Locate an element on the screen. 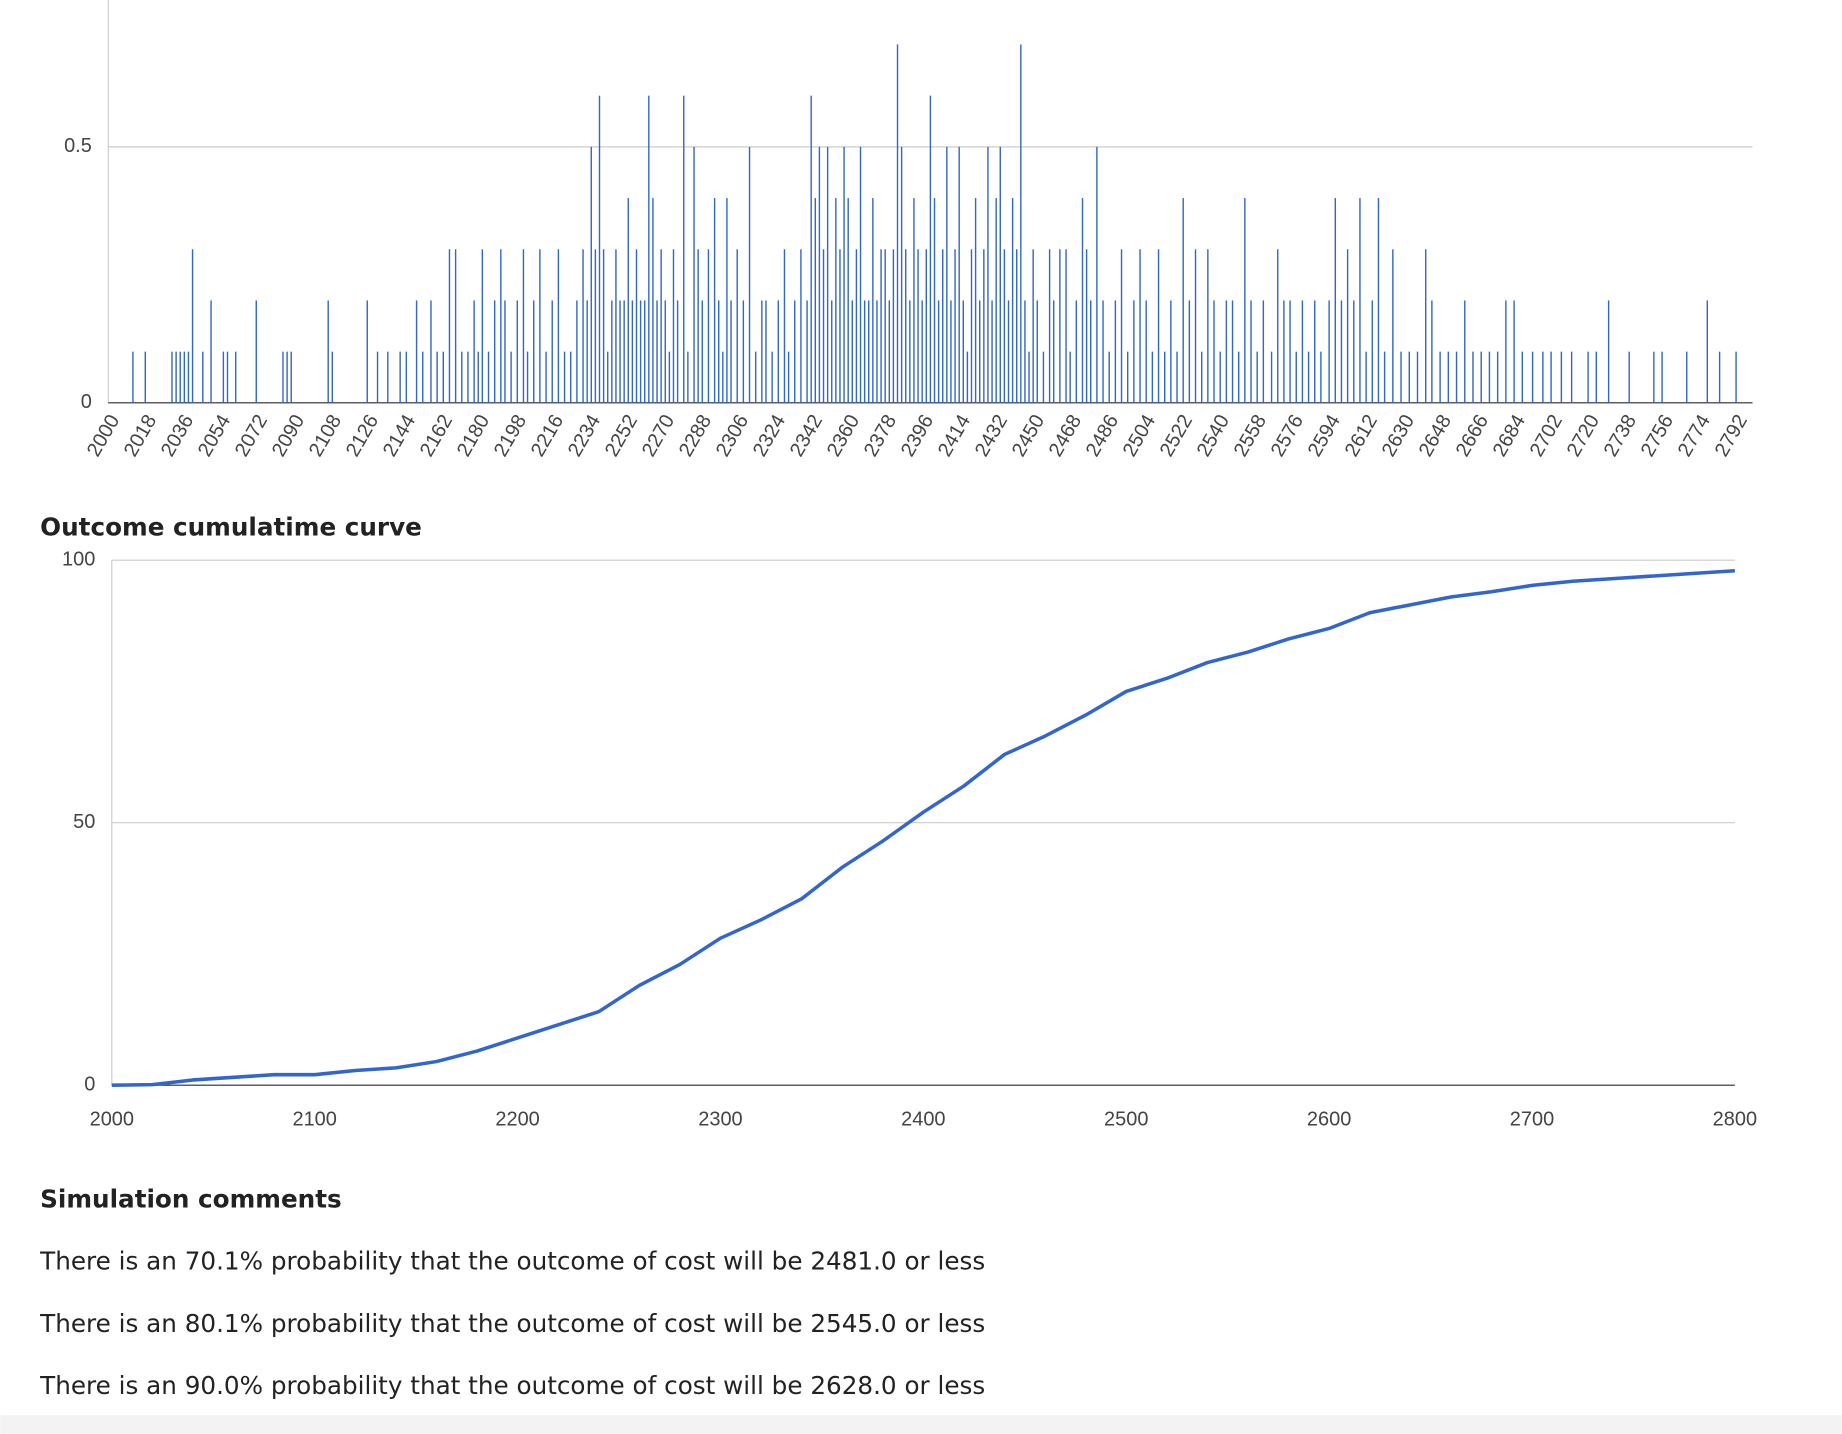 The image size is (1842, 1434). x-tick-label: 2504 is located at coordinates (1139, 435).